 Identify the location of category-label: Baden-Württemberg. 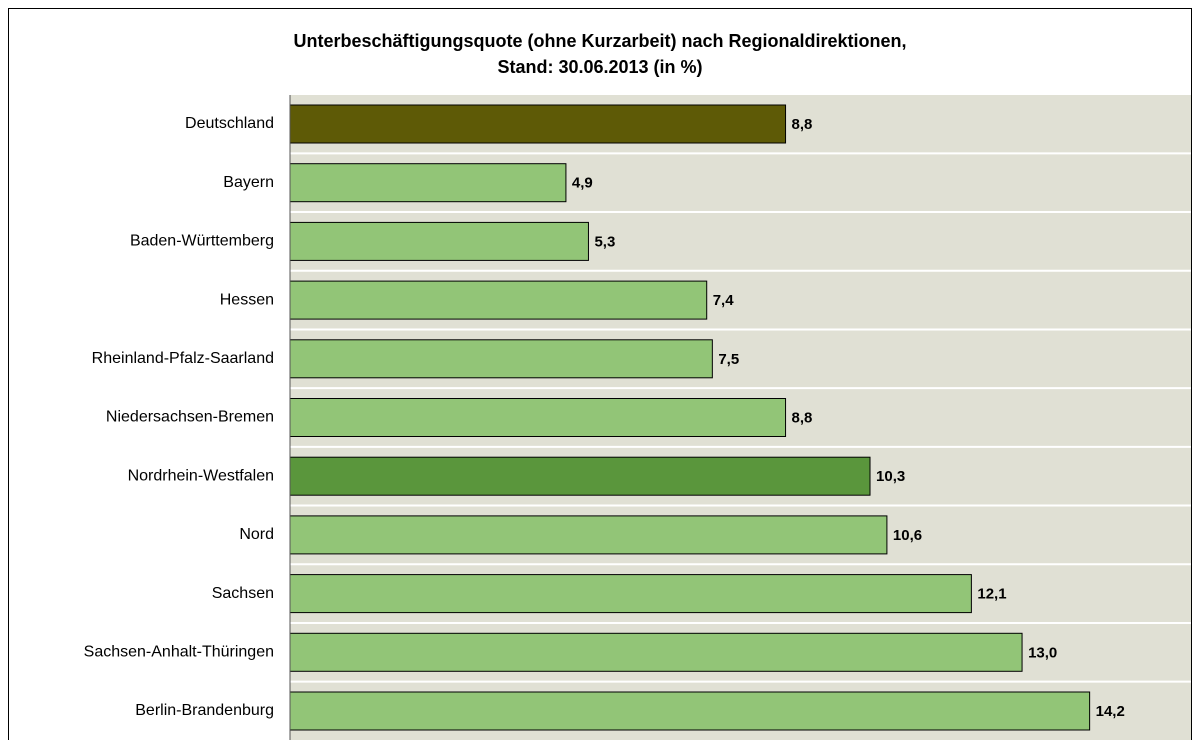
(202, 241).